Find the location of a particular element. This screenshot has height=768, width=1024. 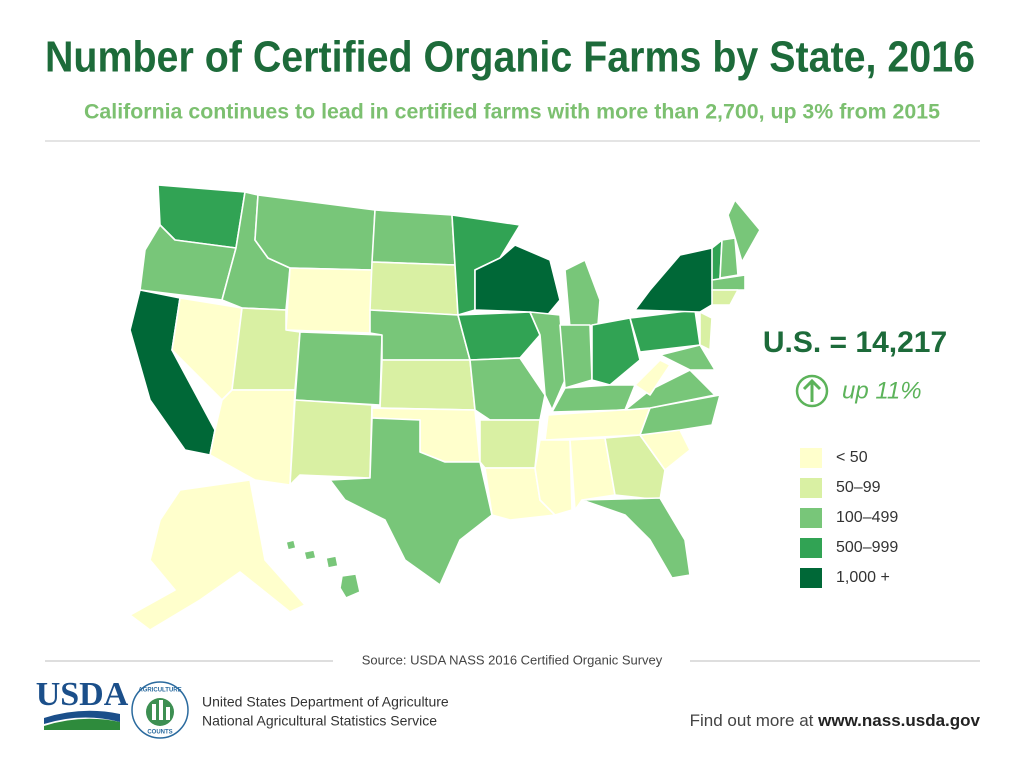

link-prefix: Find out more at is located at coordinates (752, 720).